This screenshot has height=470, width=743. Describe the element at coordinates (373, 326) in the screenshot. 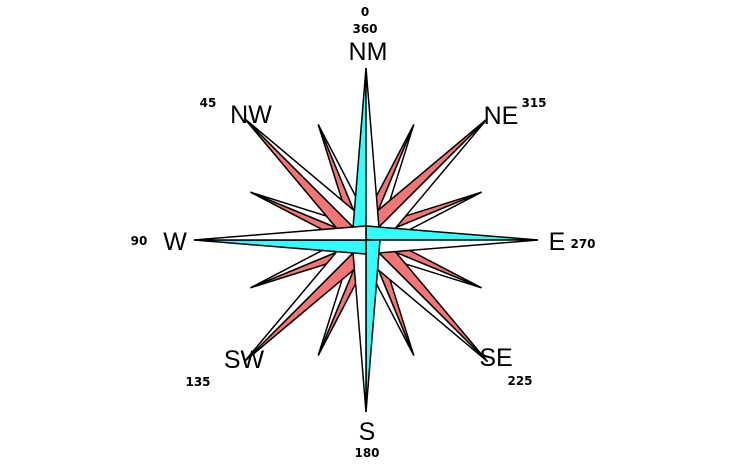

I see `cardinal-point-180-shaded-half` at that location.